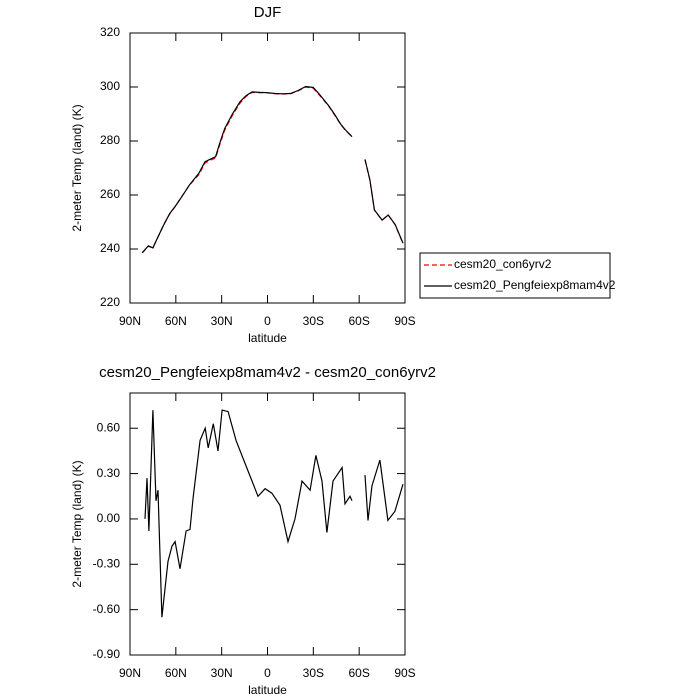  Describe the element at coordinates (110, 248) in the screenshot. I see `y-tick-label: 240` at that location.